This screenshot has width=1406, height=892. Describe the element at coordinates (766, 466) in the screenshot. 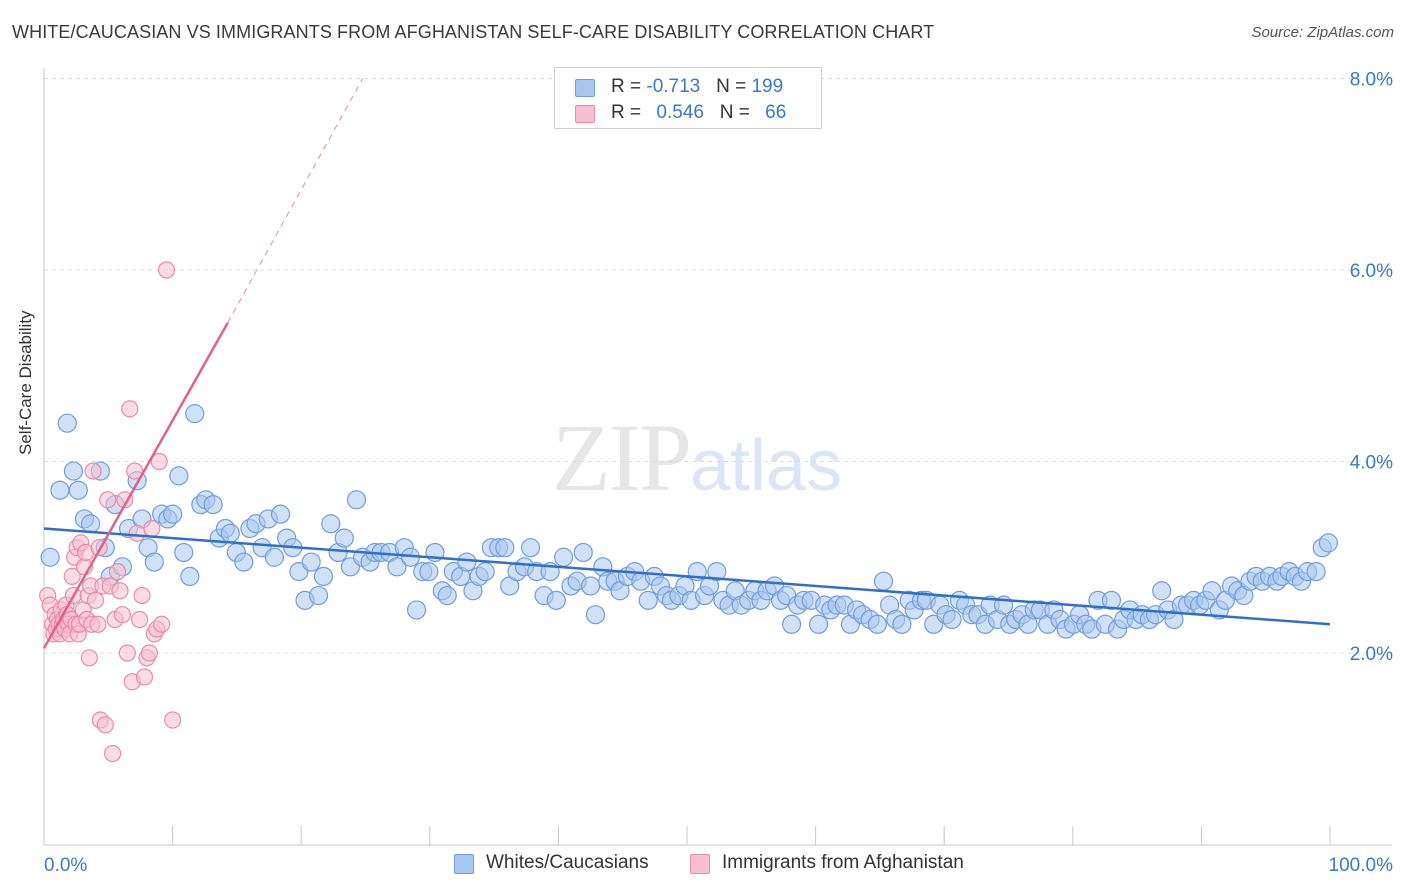

I see `watermark-atlas: atlas` at that location.